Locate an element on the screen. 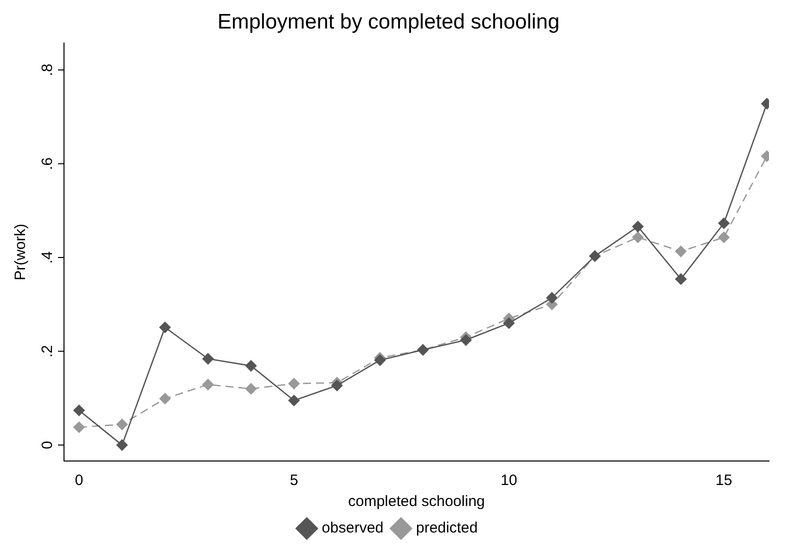  x-tick-label: 0 is located at coordinates (79, 481).